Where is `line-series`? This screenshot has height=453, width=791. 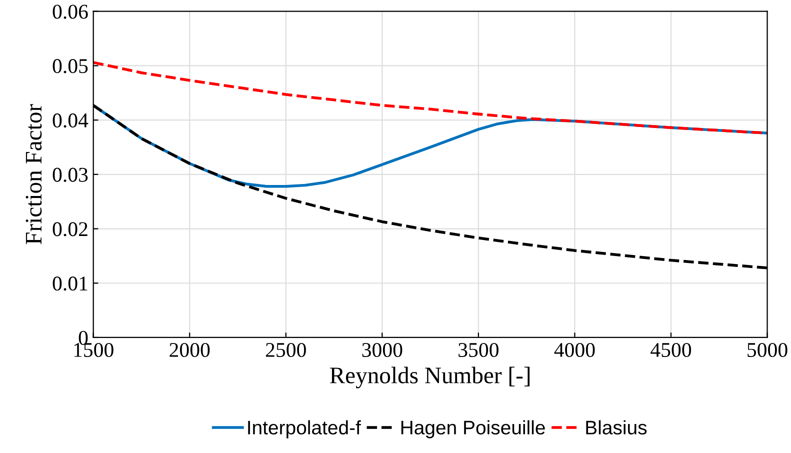
line-series is located at coordinates (430, 97).